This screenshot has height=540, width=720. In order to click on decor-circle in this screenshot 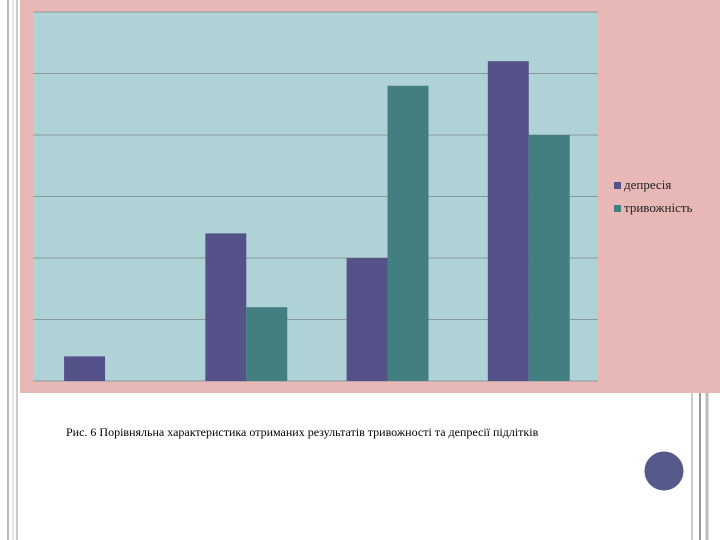, I will do `click(664, 471)`.